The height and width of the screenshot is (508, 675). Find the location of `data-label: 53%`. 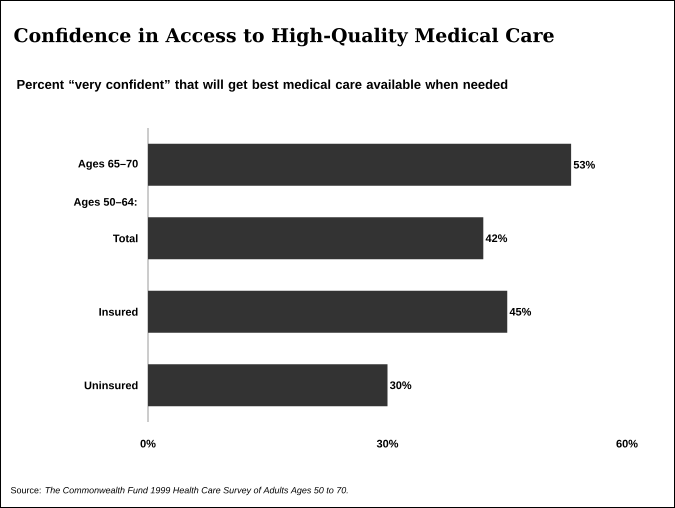

data-label: 53% is located at coordinates (584, 164).